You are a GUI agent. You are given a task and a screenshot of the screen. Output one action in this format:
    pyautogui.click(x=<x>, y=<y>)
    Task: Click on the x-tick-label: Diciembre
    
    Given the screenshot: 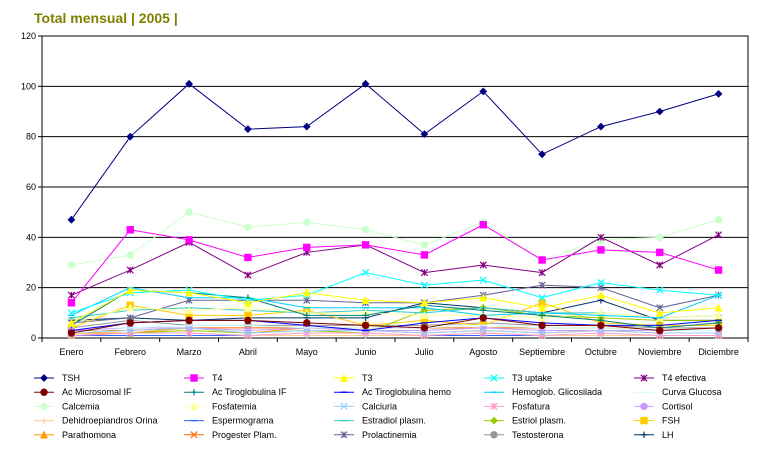 What is the action you would take?
    pyautogui.click(x=718, y=352)
    